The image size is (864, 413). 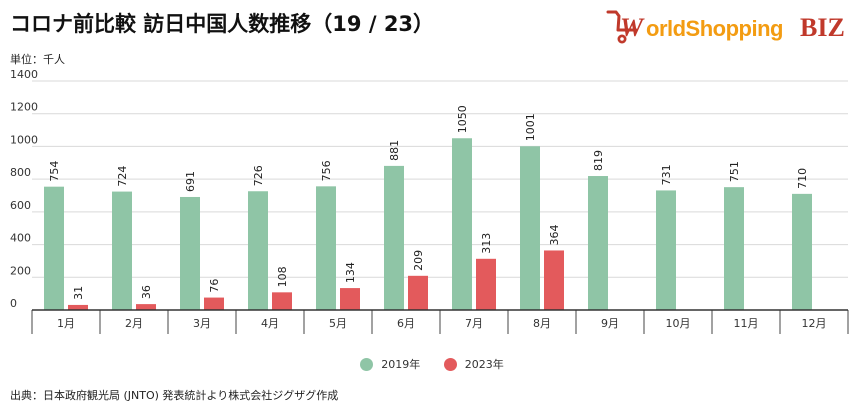 I want to click on x-tick-label: 7月, so click(x=474, y=323).